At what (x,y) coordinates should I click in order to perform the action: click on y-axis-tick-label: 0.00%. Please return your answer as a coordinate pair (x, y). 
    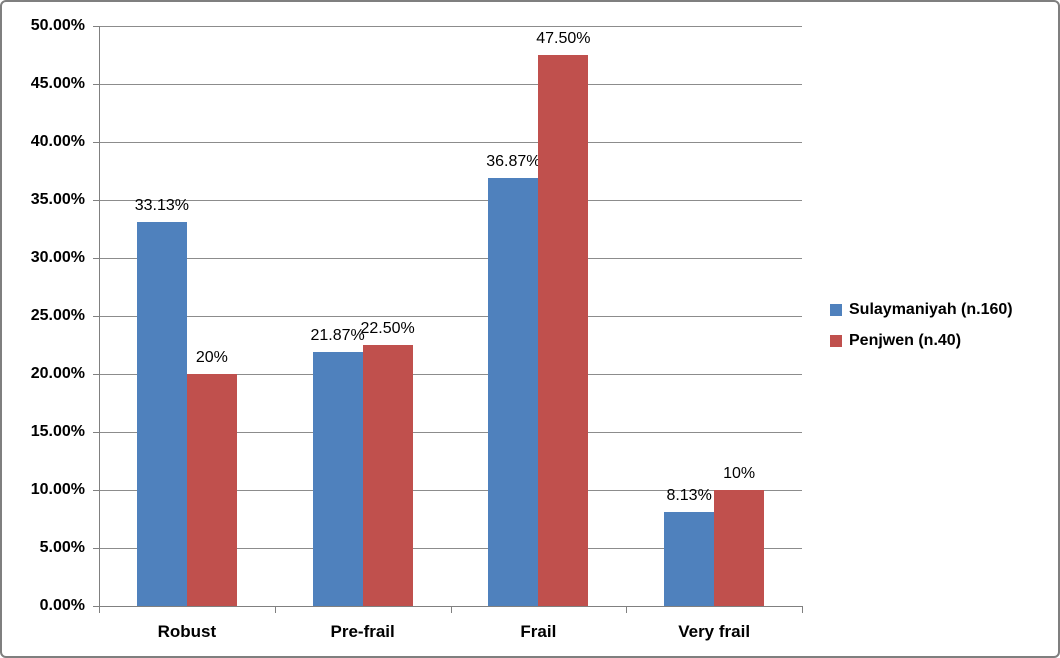
    Looking at the image, I should click on (62, 605).